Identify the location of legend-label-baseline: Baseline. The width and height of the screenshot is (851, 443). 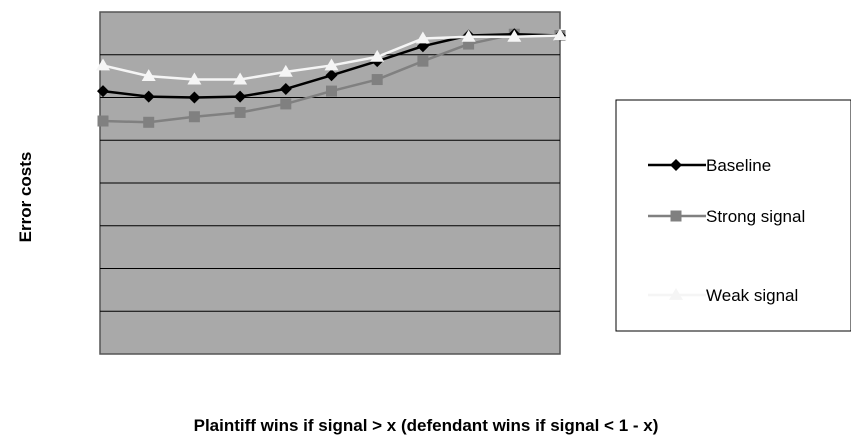
(738, 165).